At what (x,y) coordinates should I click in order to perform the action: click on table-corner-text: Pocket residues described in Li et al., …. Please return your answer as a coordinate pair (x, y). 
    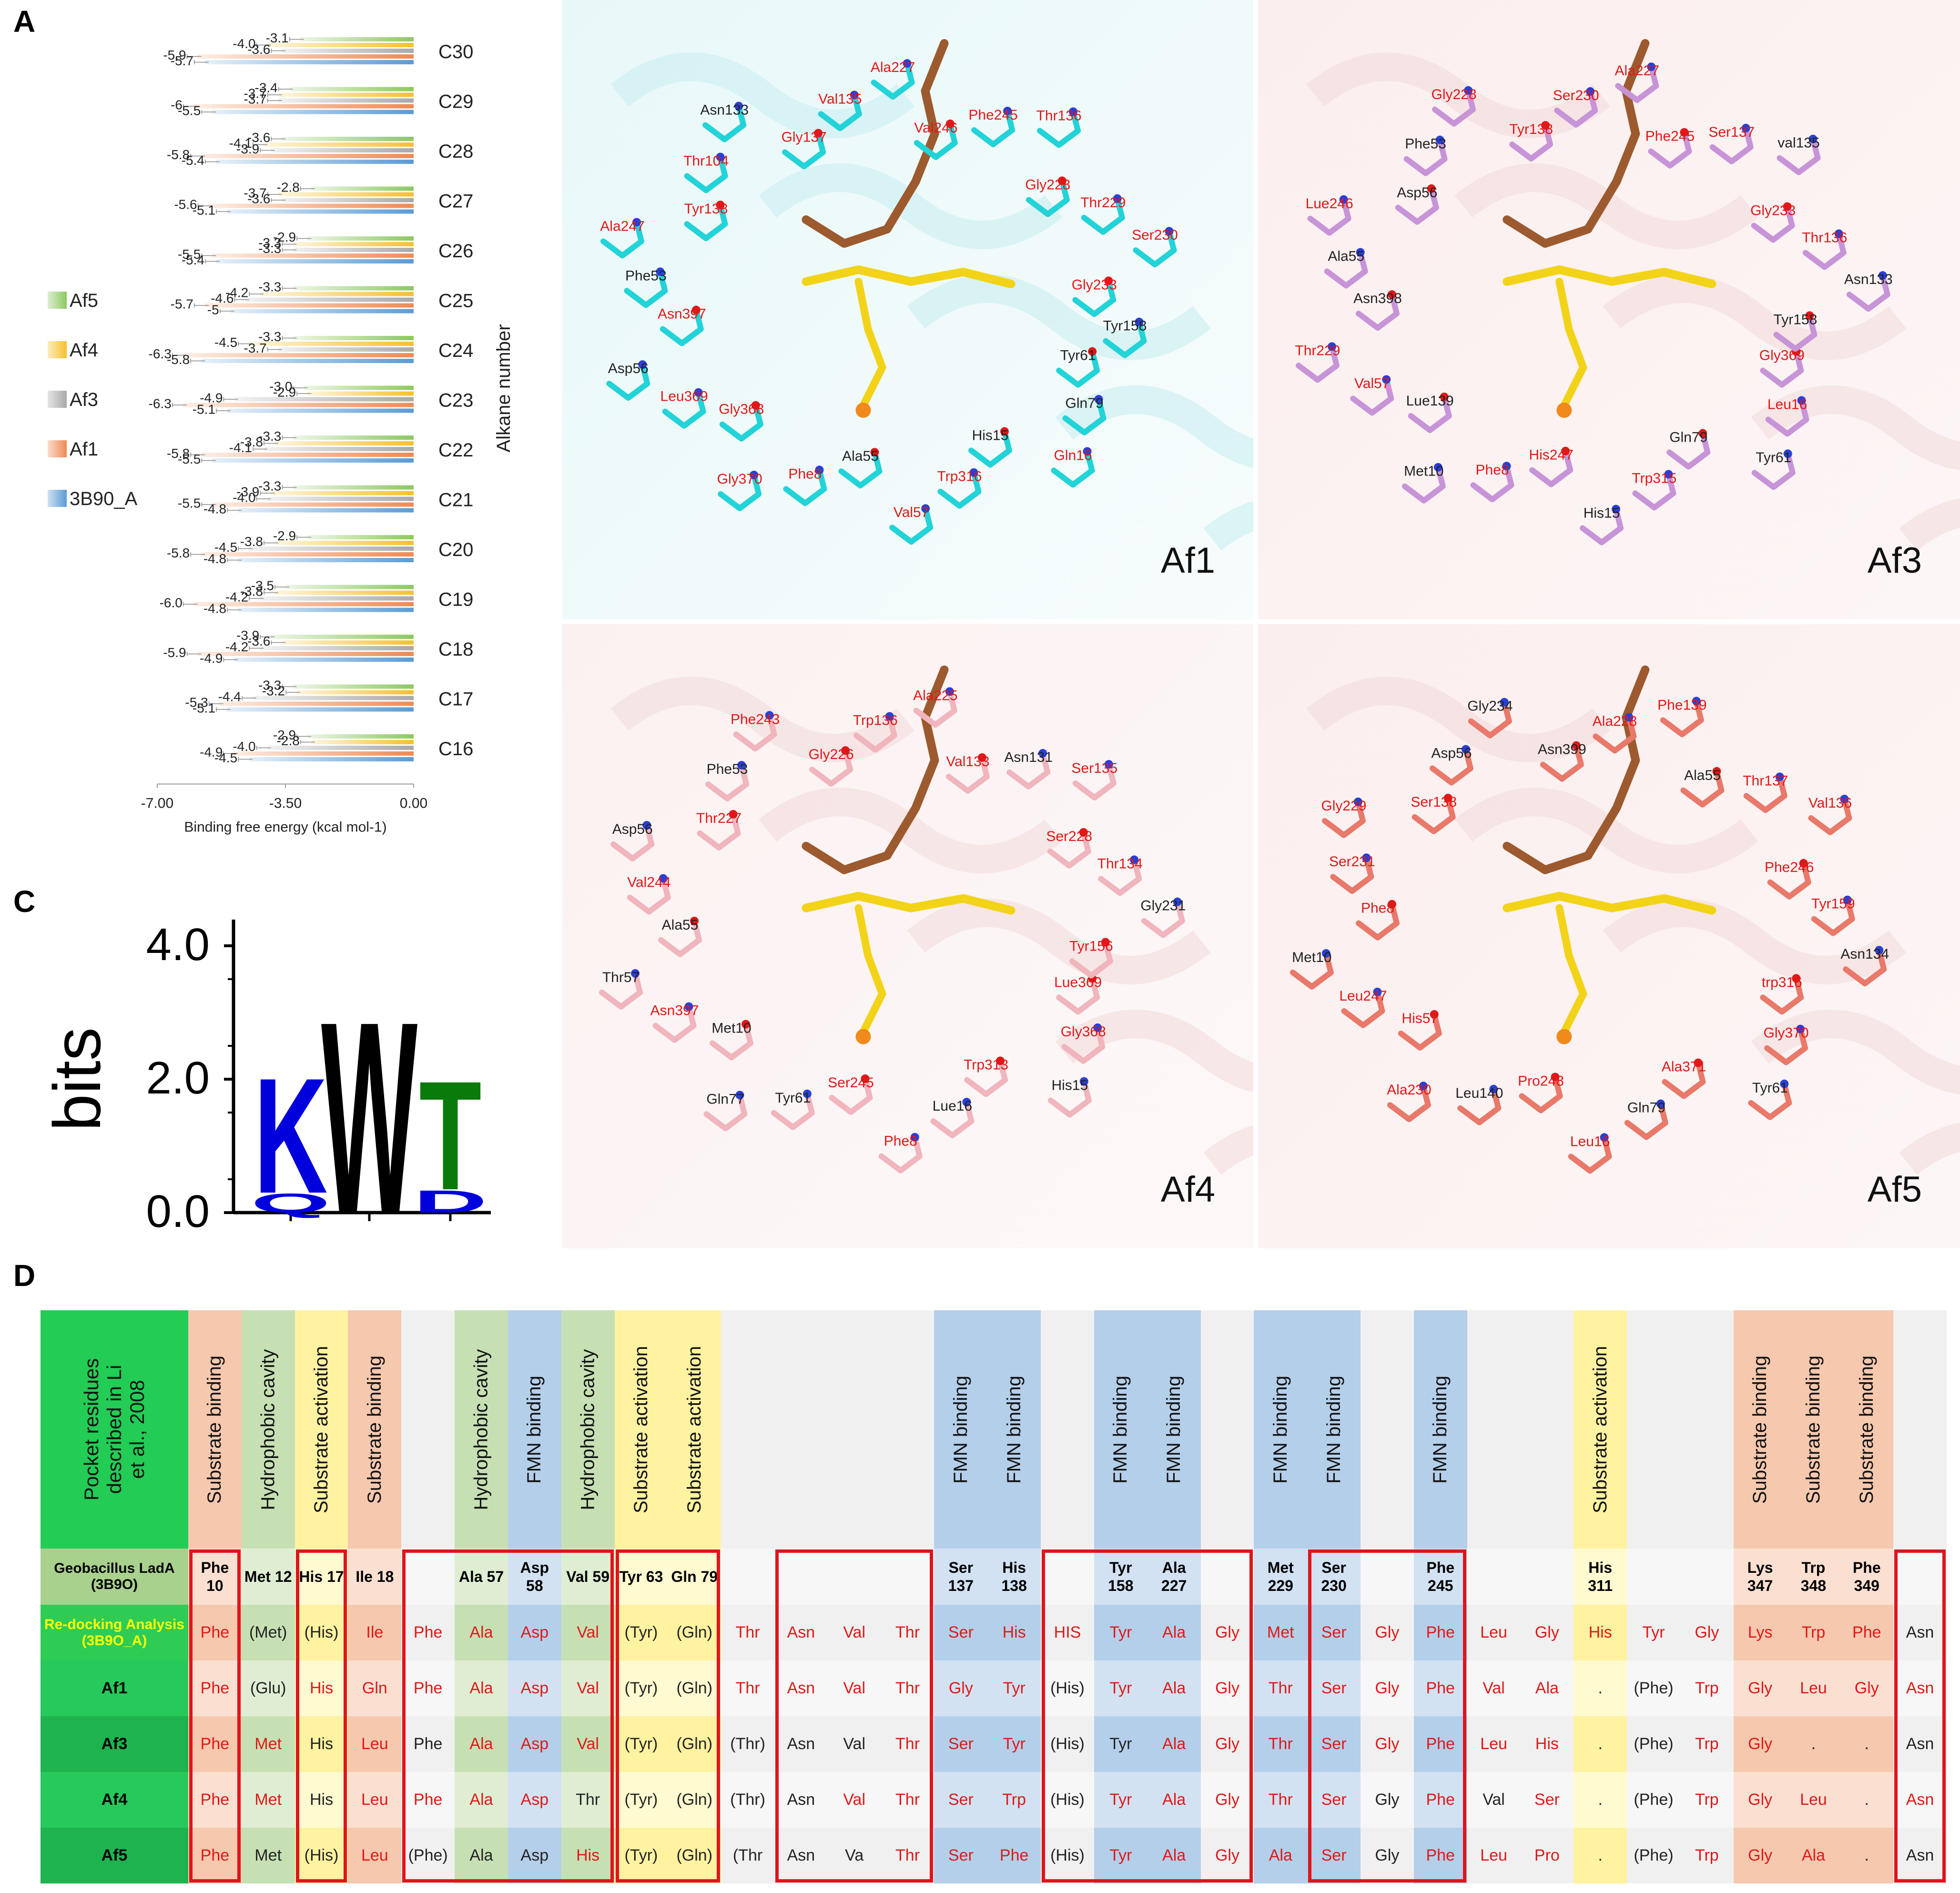
    Looking at the image, I should click on (114, 1429).